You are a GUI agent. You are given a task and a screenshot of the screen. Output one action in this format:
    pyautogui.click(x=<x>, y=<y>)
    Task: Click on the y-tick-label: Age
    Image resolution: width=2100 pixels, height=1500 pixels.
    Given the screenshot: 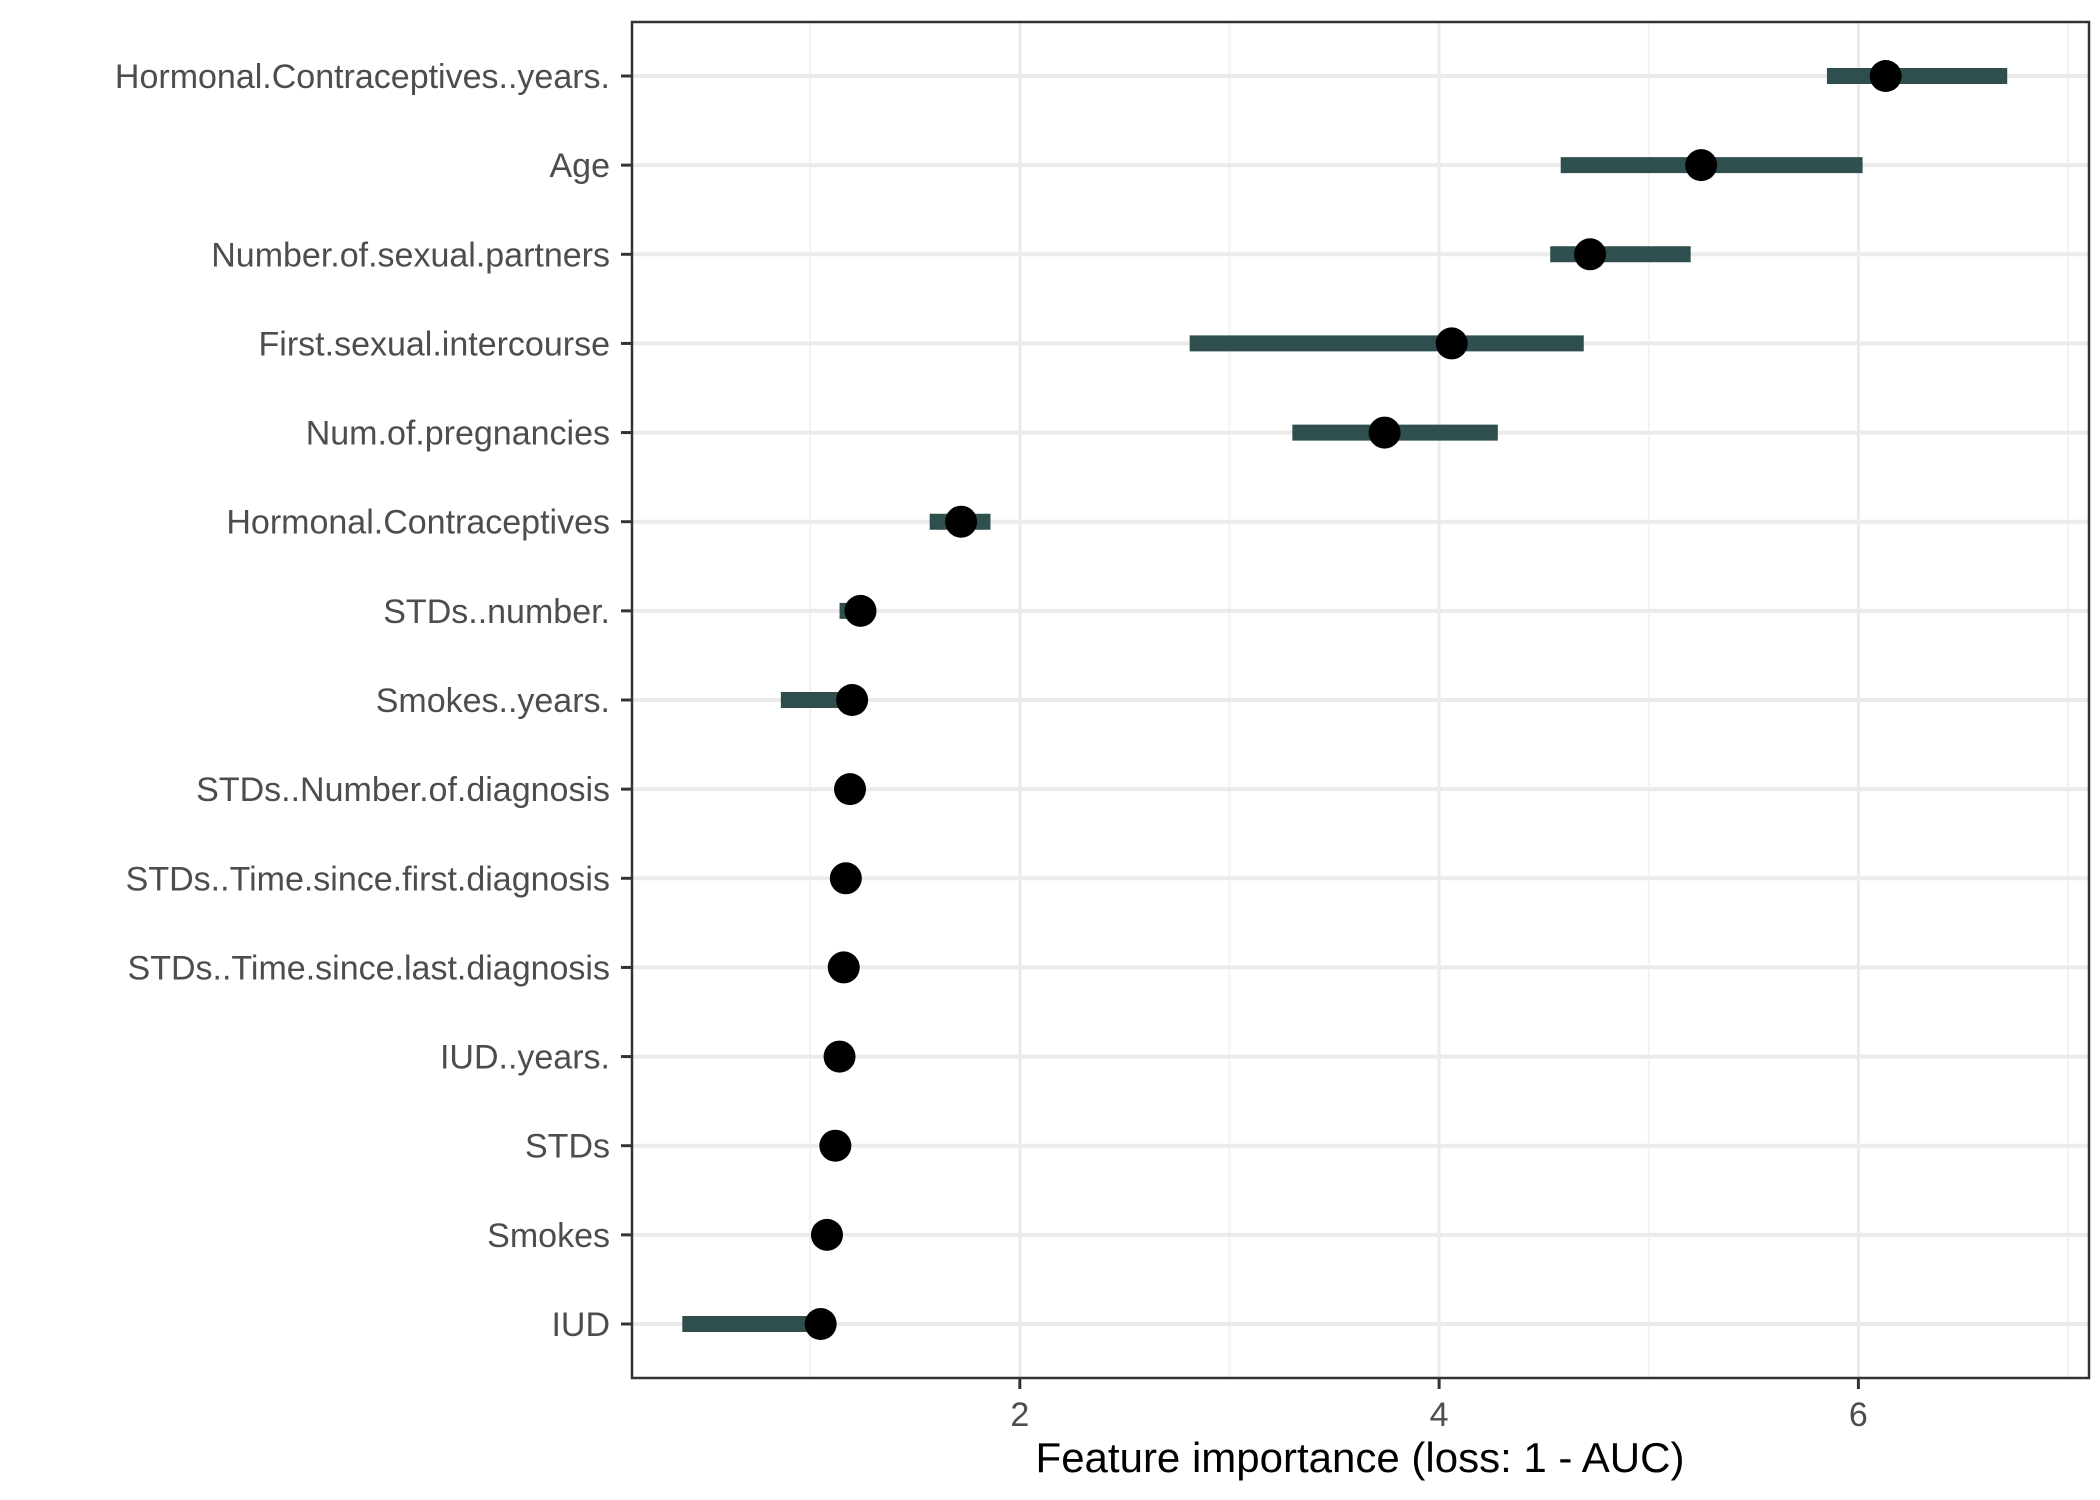 What is the action you would take?
    pyautogui.click(x=580, y=166)
    